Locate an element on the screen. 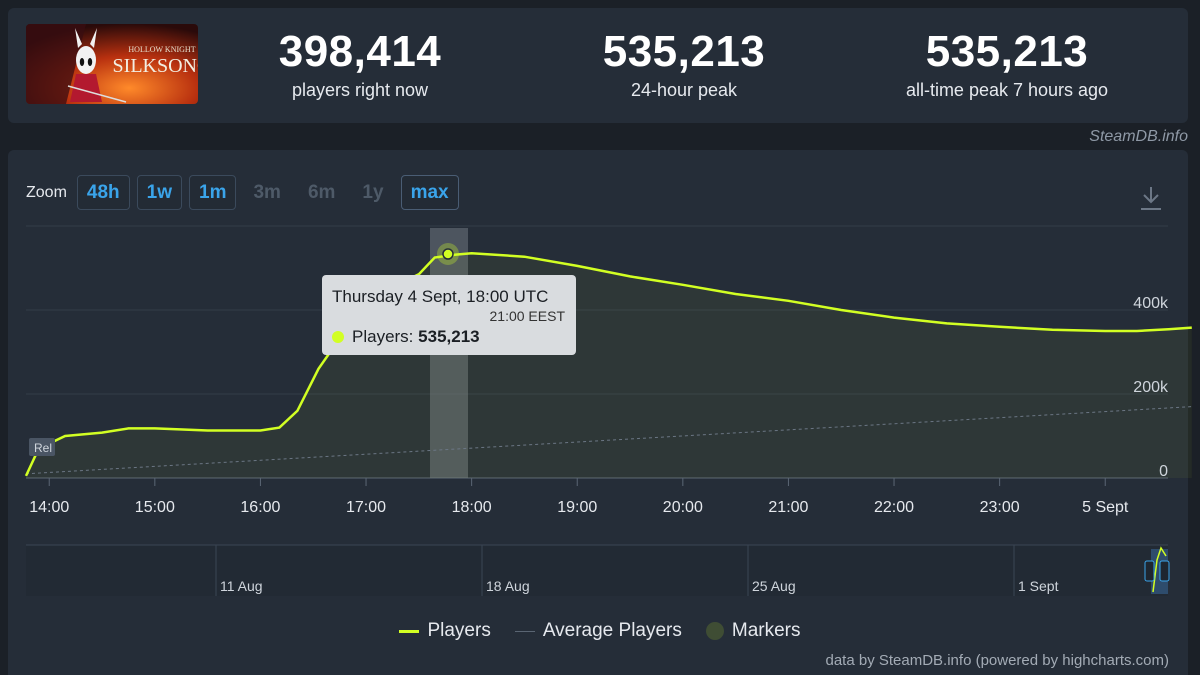 Image resolution: width=1200 pixels, height=675 pixels. tooltip-series-label: Players: is located at coordinates (383, 336).